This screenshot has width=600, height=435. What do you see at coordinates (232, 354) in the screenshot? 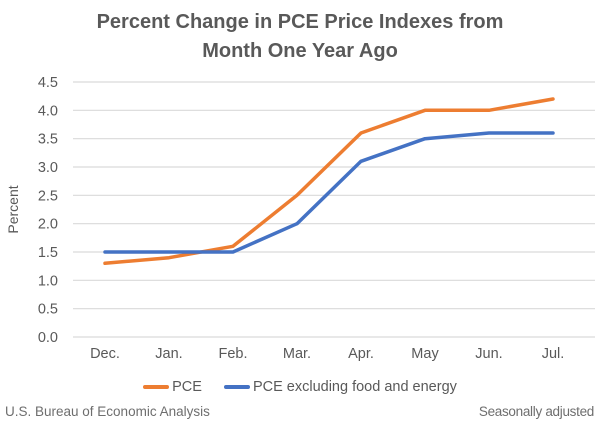
I see `x-tick-label: Feb.` at bounding box center [232, 354].